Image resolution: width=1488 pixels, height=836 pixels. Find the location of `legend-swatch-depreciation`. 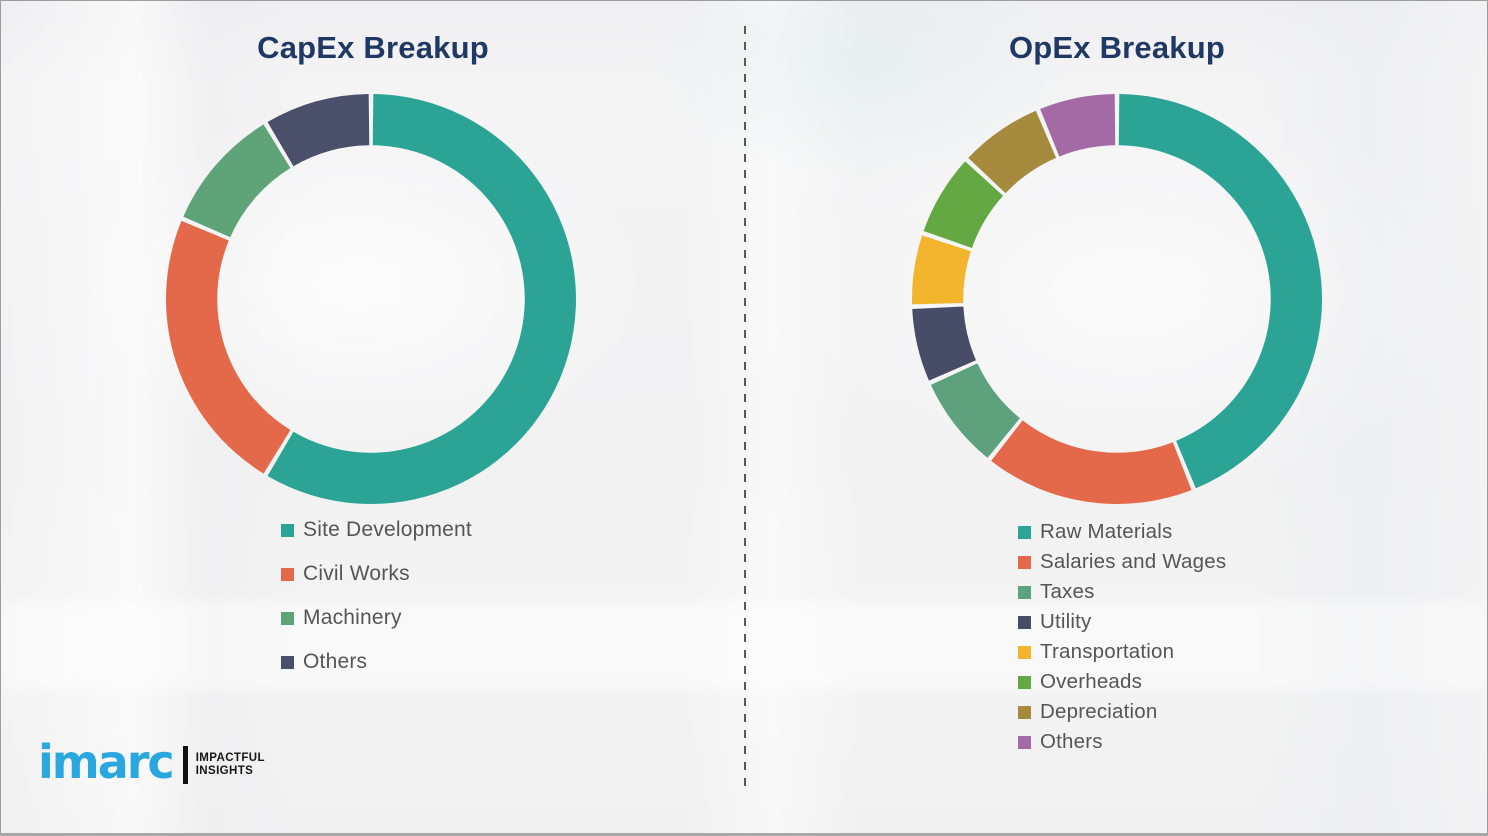

legend-swatch-depreciation is located at coordinates (1024, 712).